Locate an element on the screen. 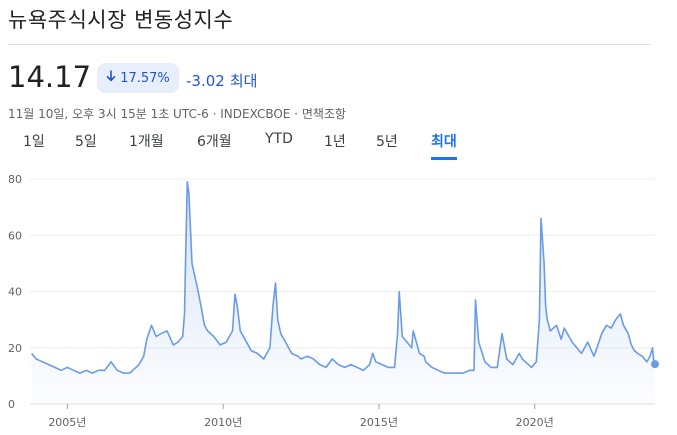 This screenshot has width=677, height=435. tab-1y: 1년 is located at coordinates (335, 143).